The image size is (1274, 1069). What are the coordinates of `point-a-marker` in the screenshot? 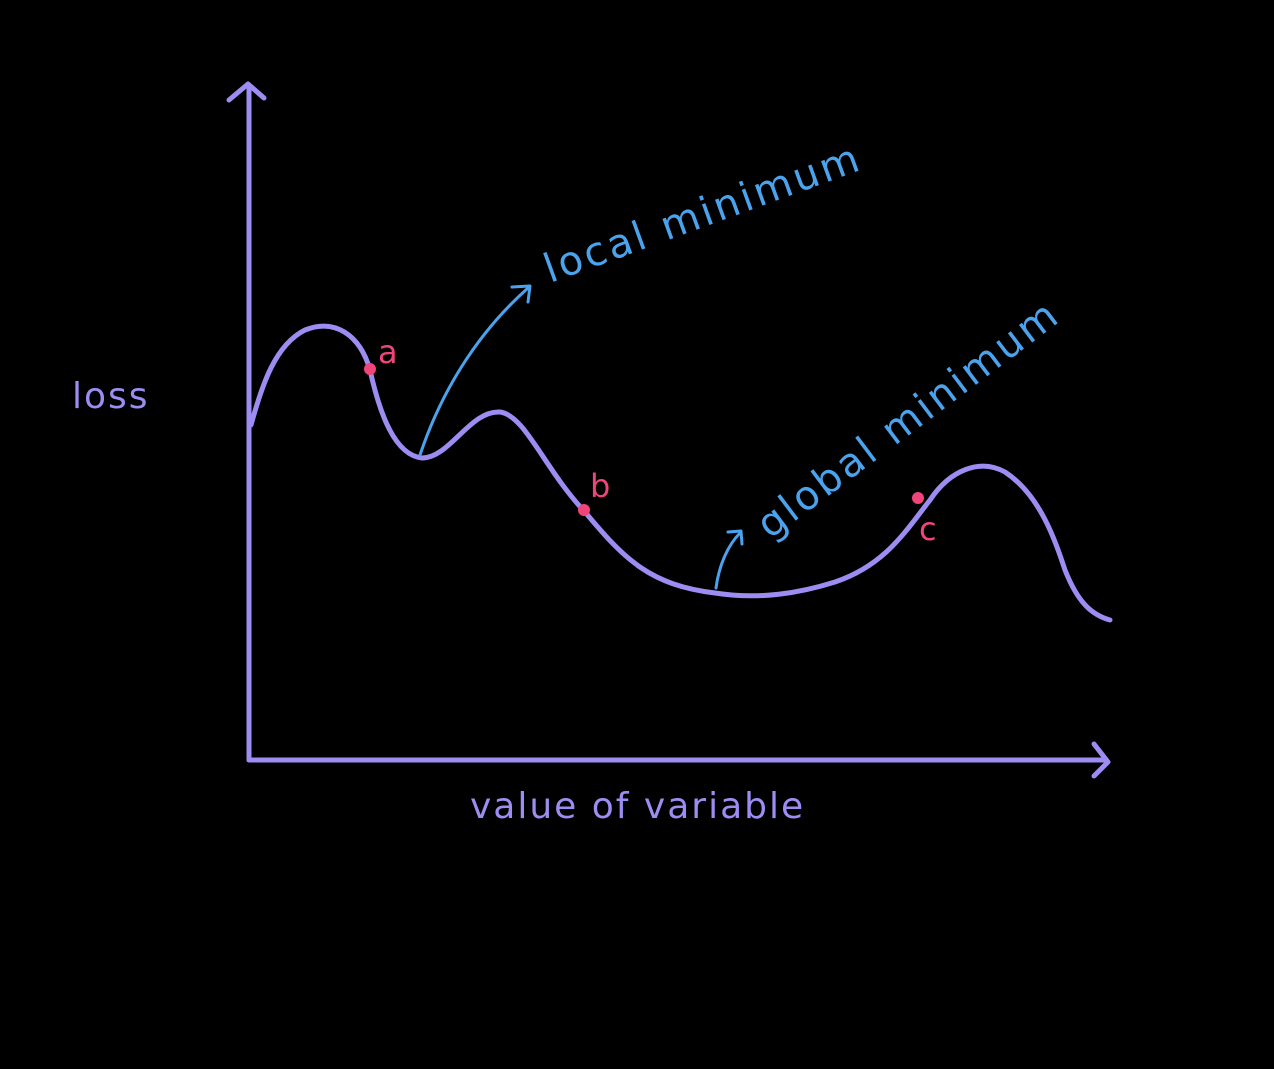 It's located at (370, 369).